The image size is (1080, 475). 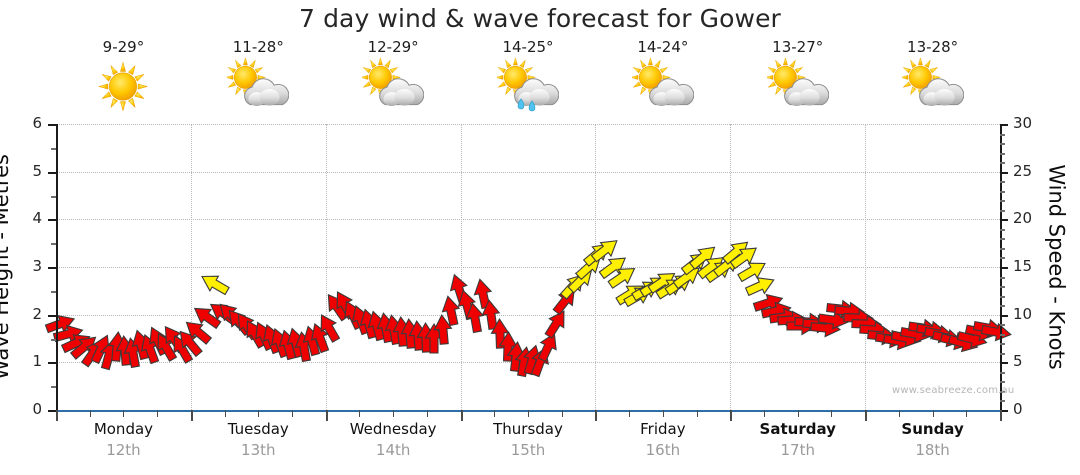 What do you see at coordinates (932, 444) in the screenshot?
I see `day-label-sunday: Sunday 18th` at bounding box center [932, 444].